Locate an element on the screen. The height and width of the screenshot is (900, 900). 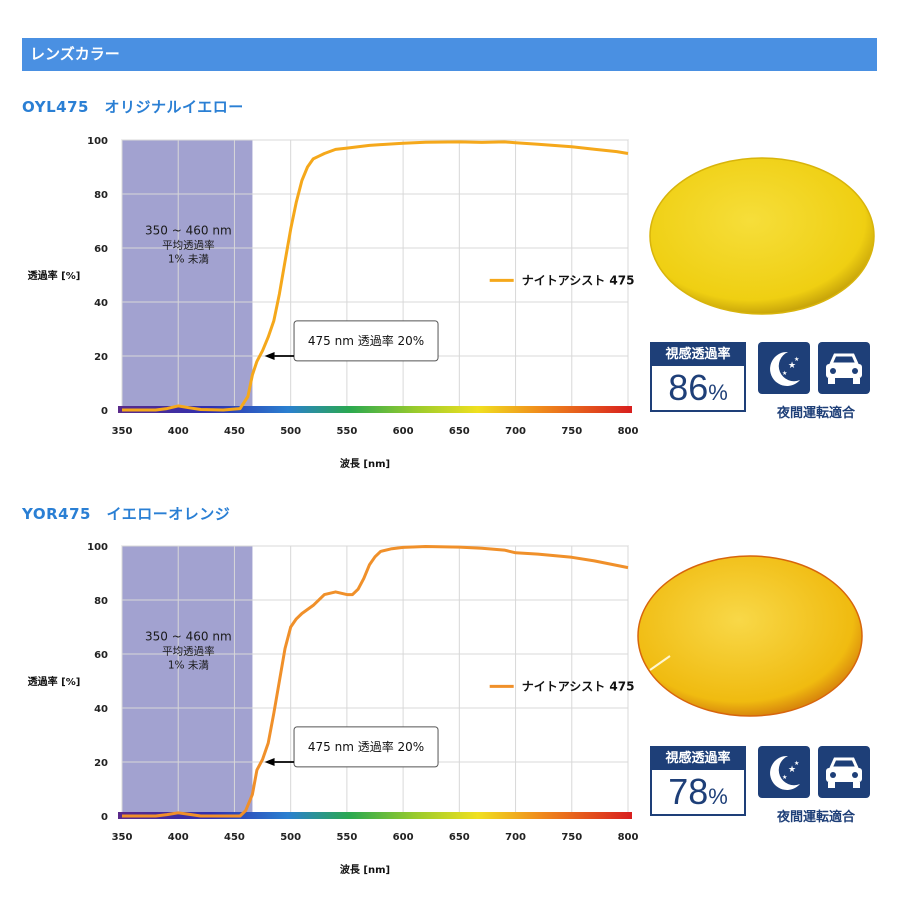
visual-transmittance-value-1: 86% is located at coordinates (698, 387).